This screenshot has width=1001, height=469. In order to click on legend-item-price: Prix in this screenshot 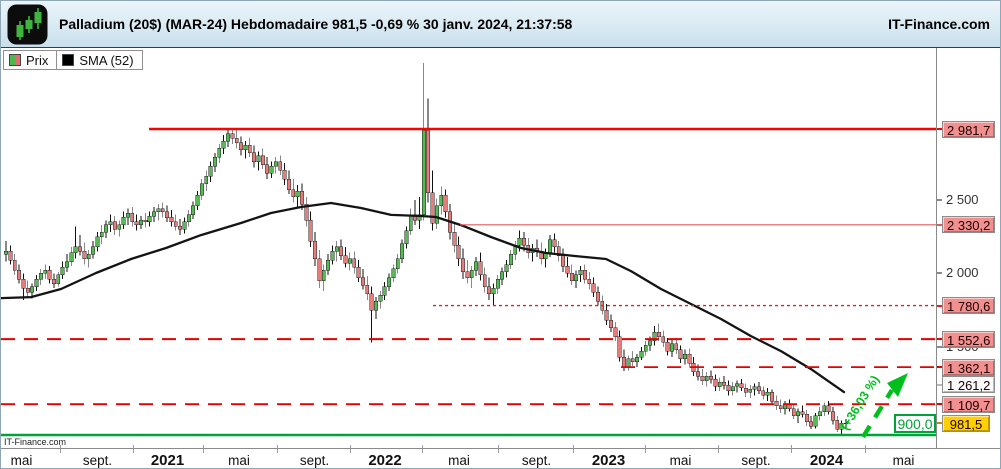, I will do `click(30, 60)`.